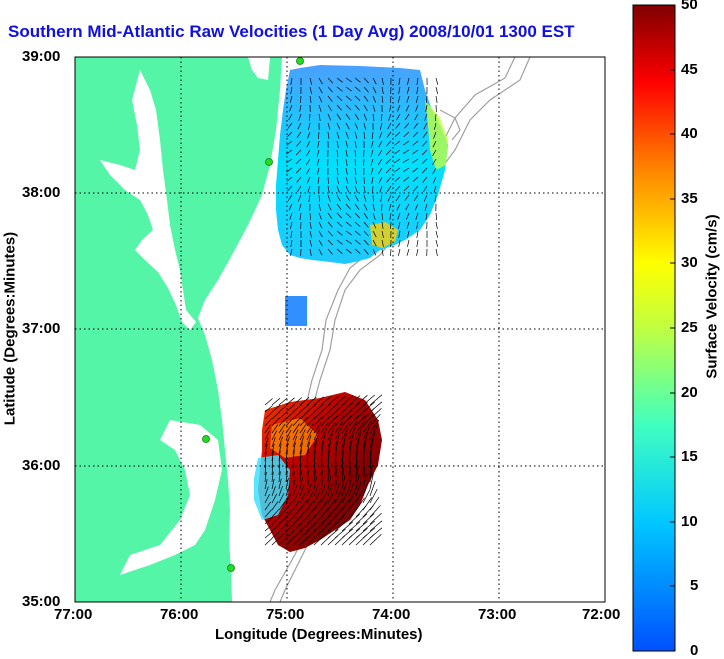 Image resolution: width=724 pixels, height=659 pixels. I want to click on x-tick-label: 72:00, so click(601, 614).